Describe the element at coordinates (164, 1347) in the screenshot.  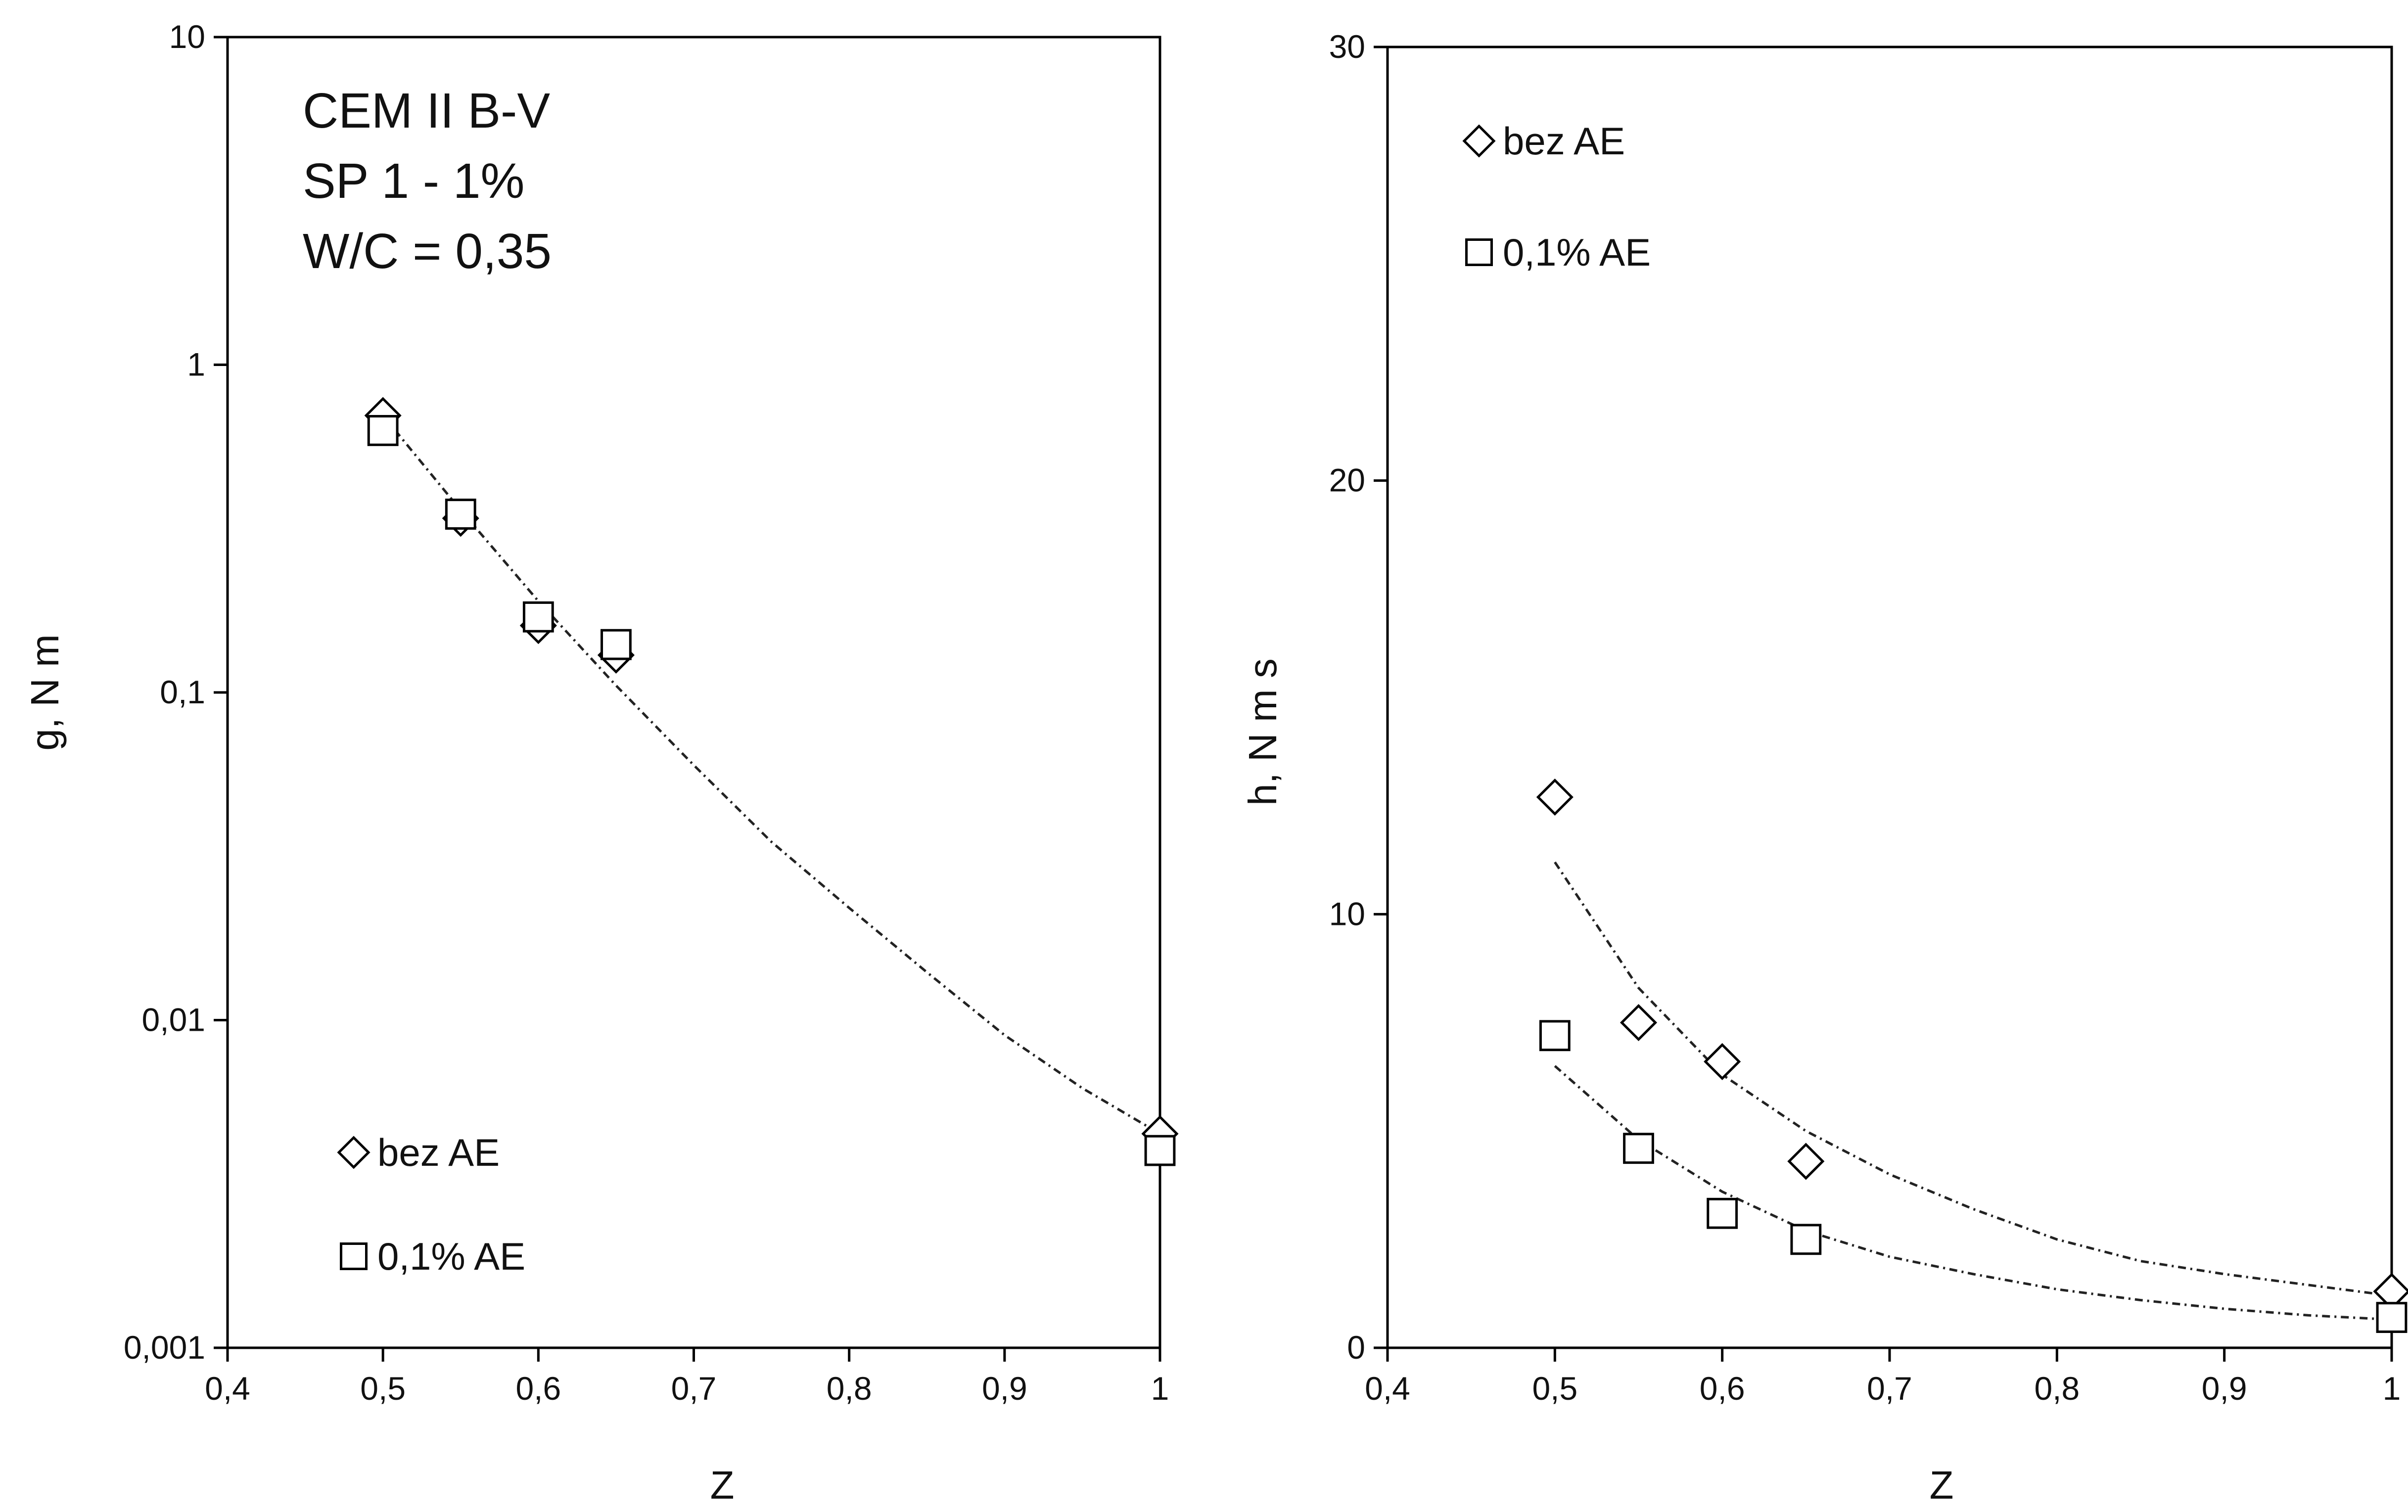
I see `y-tick-label: 0,001` at that location.